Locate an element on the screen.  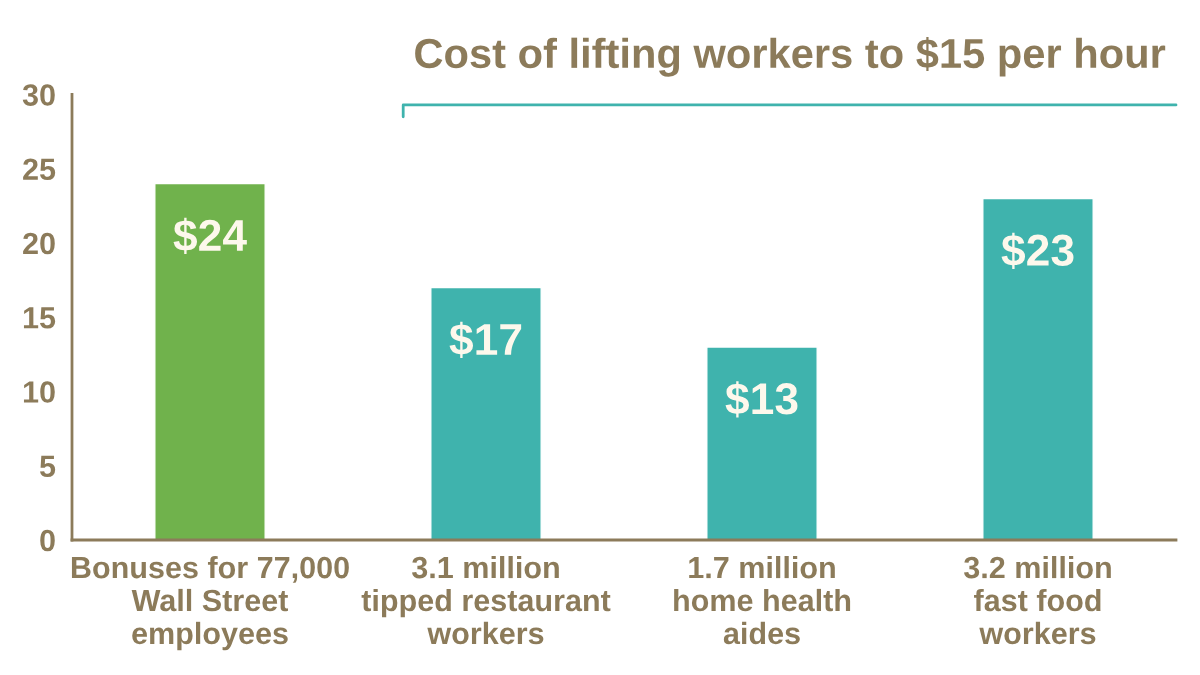
x-tick-label: 1.7 million home health aides is located at coordinates (762, 600).